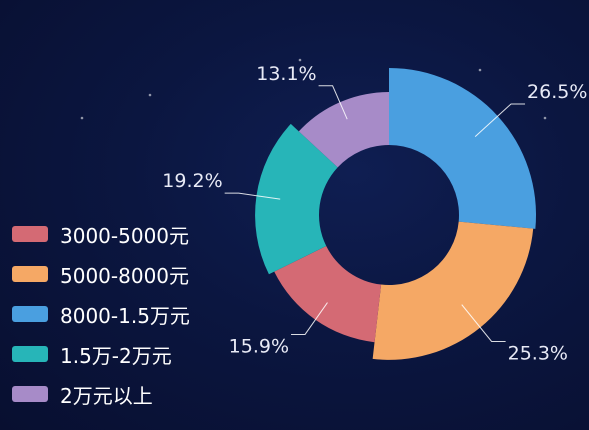 Image resolution: width=589 pixels, height=430 pixels. What do you see at coordinates (538, 353) in the screenshot?
I see `data-label: 25.3%` at bounding box center [538, 353].